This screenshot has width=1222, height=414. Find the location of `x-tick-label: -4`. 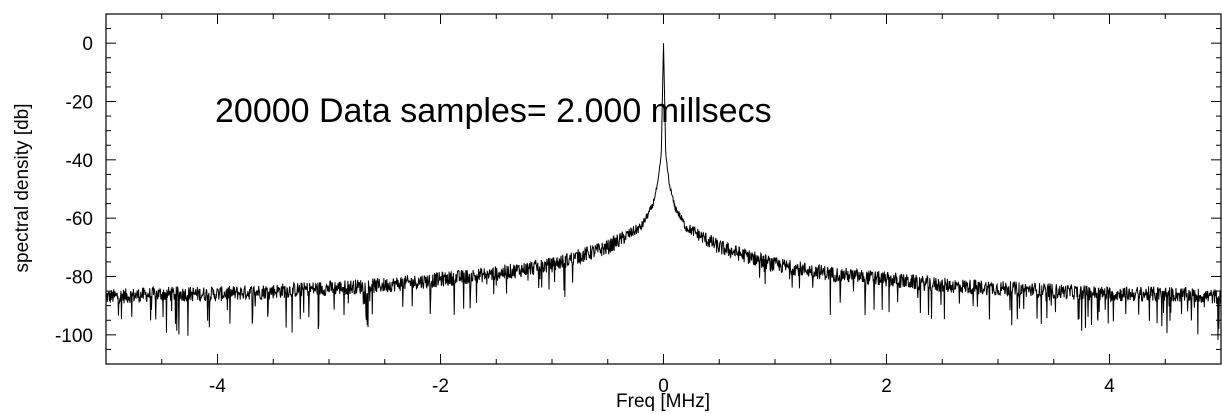

x-tick-label: -4 is located at coordinates (217, 386).